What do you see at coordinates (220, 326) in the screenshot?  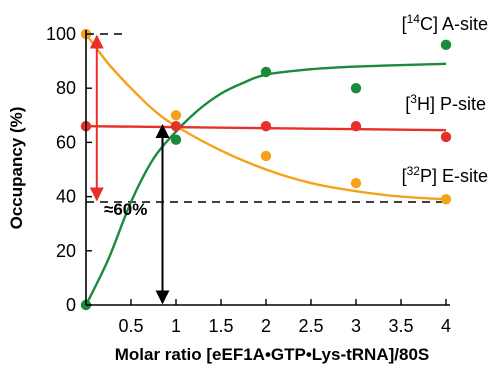 I see `x-tick-label-2: 1.5` at bounding box center [220, 326].